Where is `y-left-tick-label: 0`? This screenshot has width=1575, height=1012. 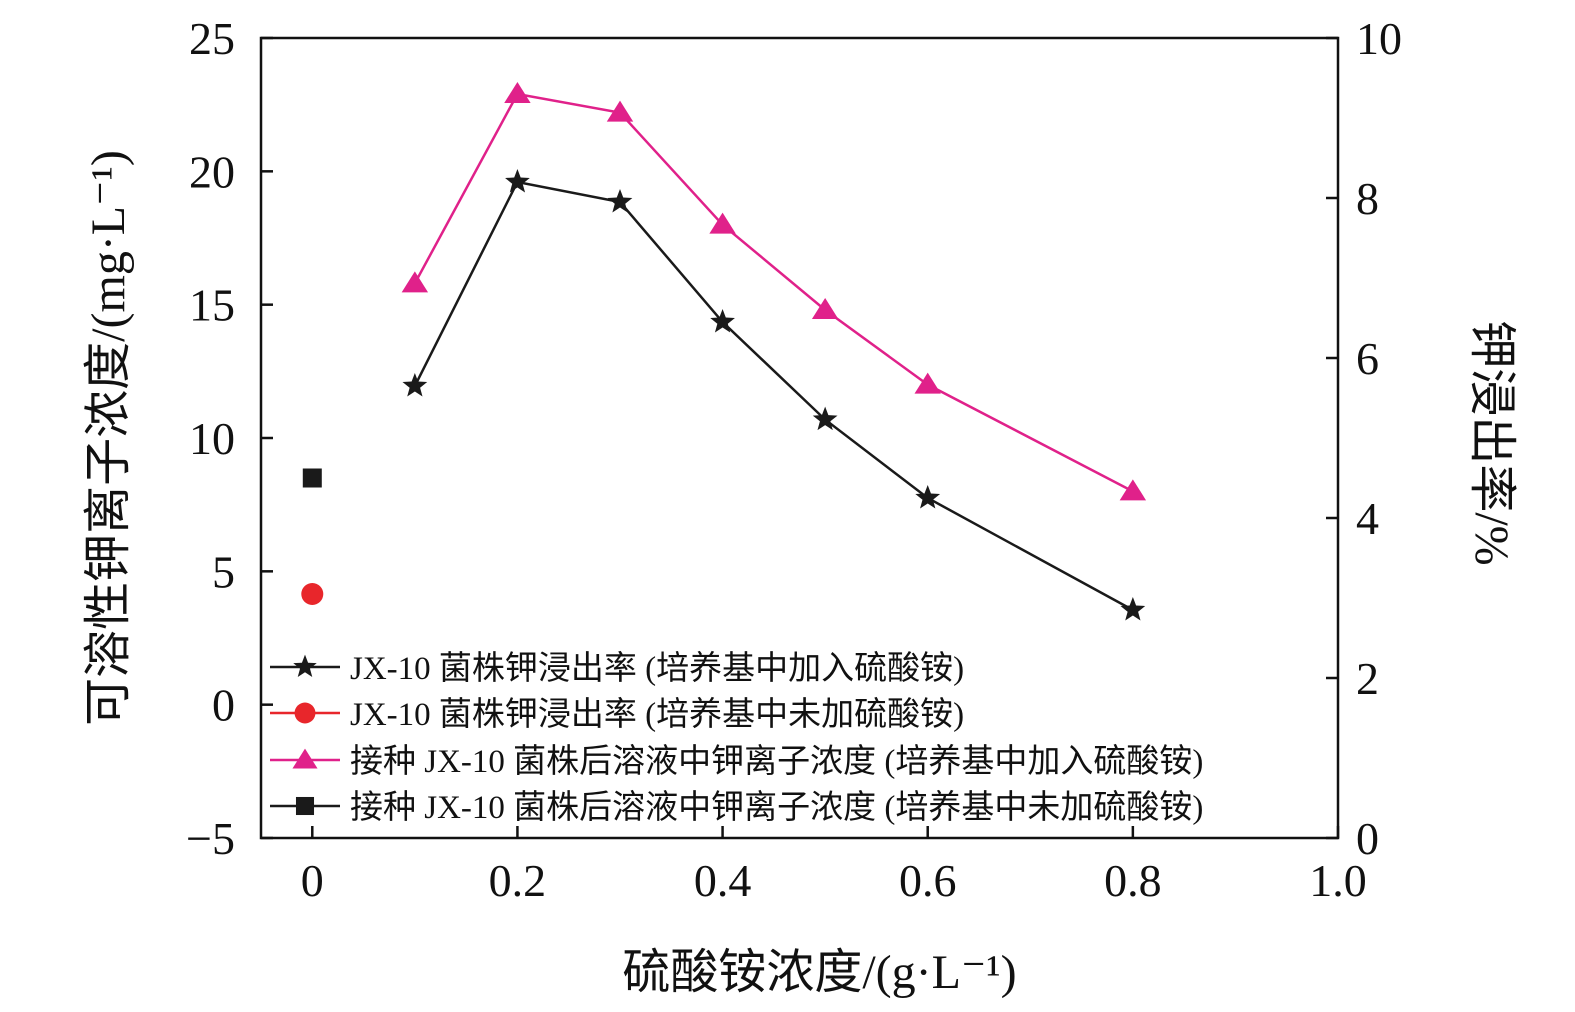
y-left-tick-label: 0 is located at coordinates (223, 705).